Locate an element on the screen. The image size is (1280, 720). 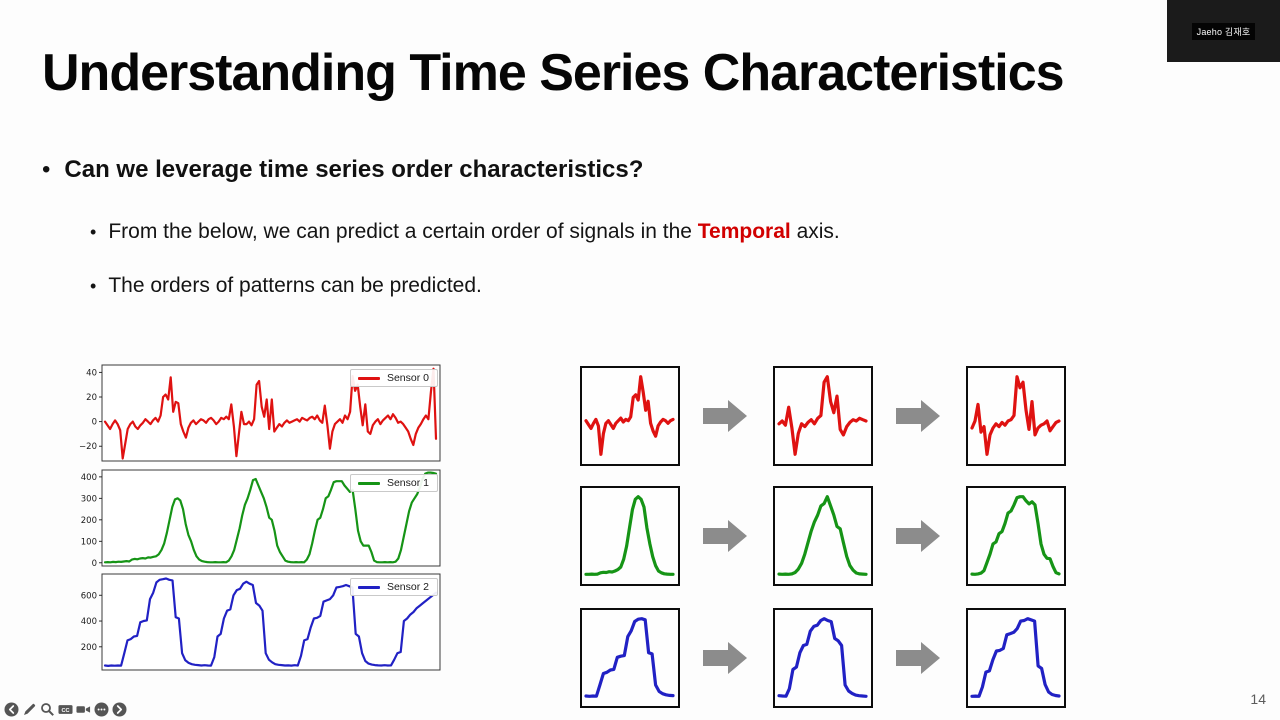
previous-slide-button is located at coordinates (11, 709).